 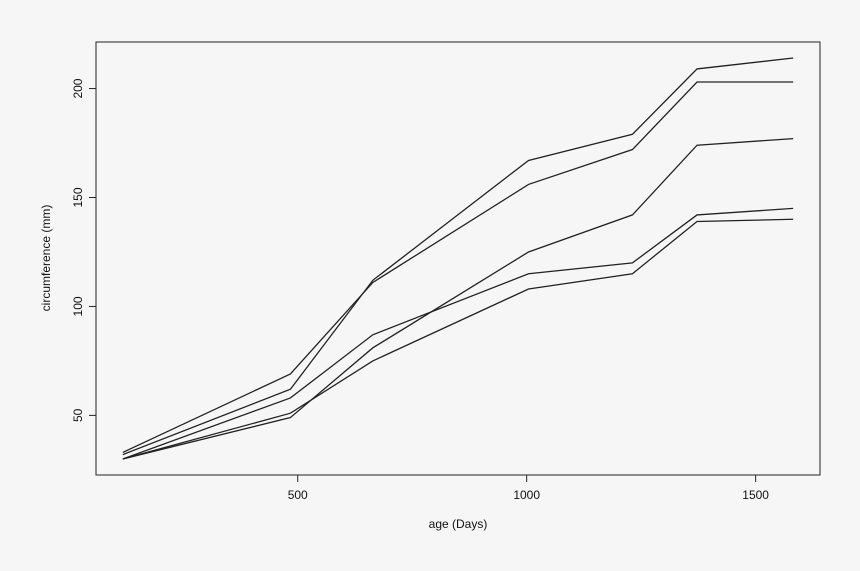 What do you see at coordinates (298, 495) in the screenshot?
I see `x-tick-label: 500` at bounding box center [298, 495].